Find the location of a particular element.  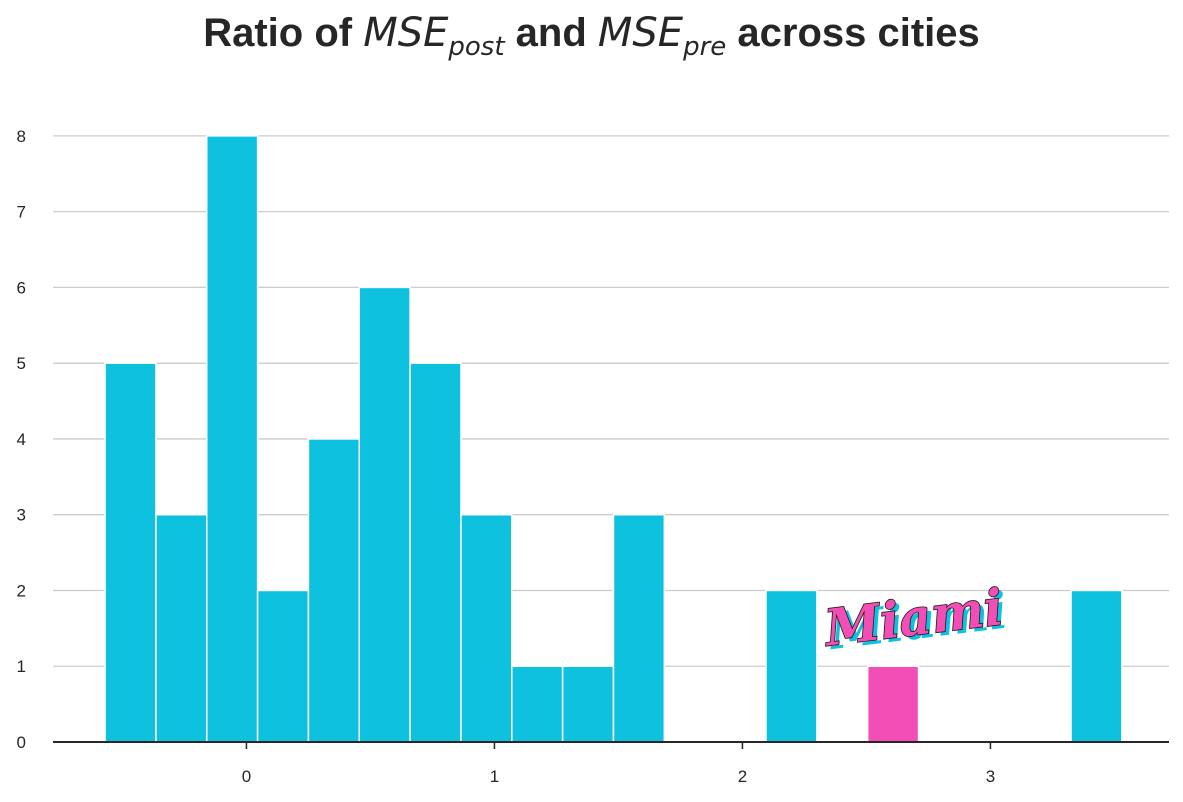

y-tick-label: 3 is located at coordinates (21, 515).